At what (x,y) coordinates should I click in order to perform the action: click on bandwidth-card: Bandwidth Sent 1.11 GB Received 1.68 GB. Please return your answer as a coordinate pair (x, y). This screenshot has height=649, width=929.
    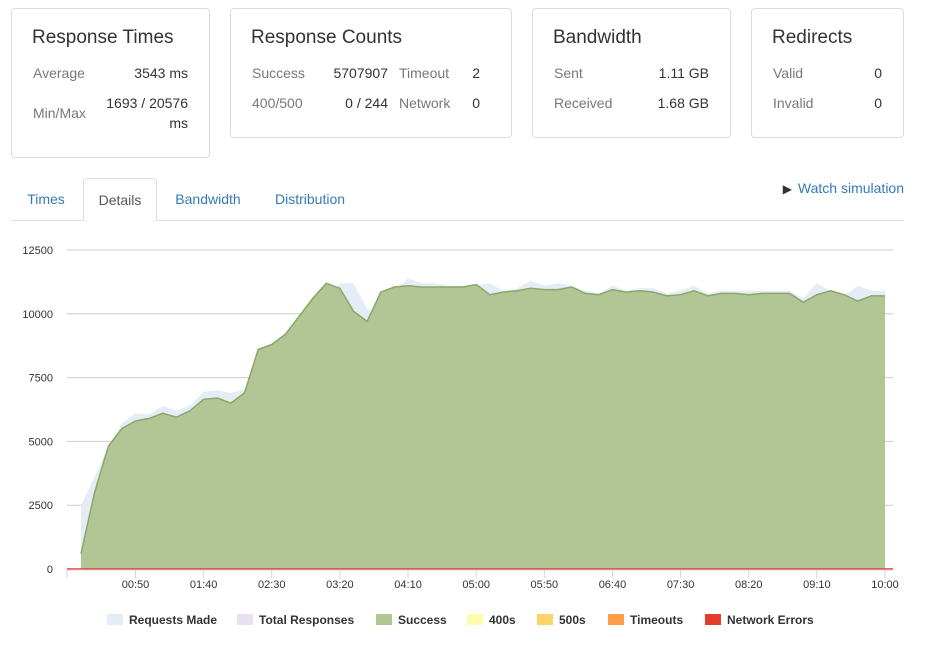
    Looking at the image, I should click on (631, 73).